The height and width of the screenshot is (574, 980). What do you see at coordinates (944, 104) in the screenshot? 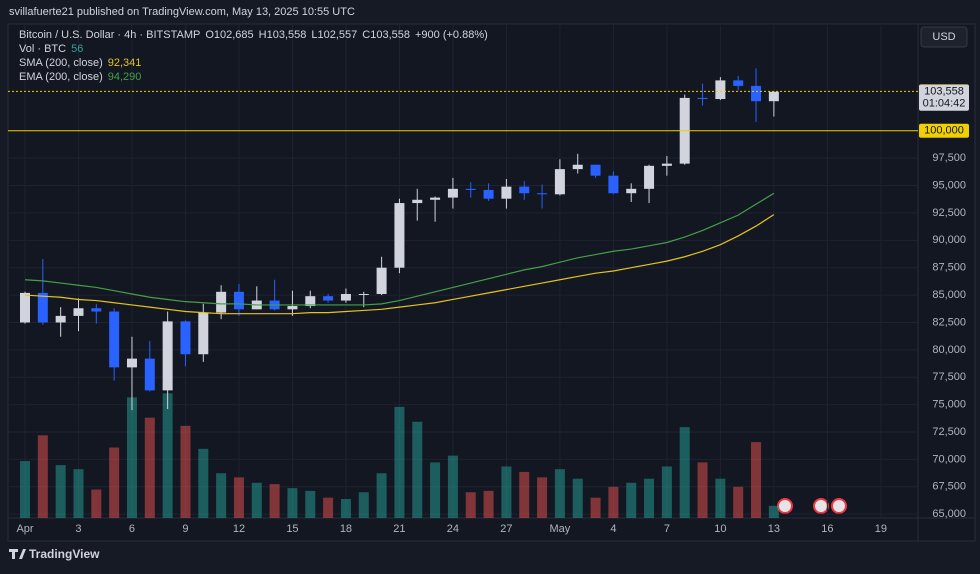
I see `countdown: 01:04:42` at bounding box center [944, 104].